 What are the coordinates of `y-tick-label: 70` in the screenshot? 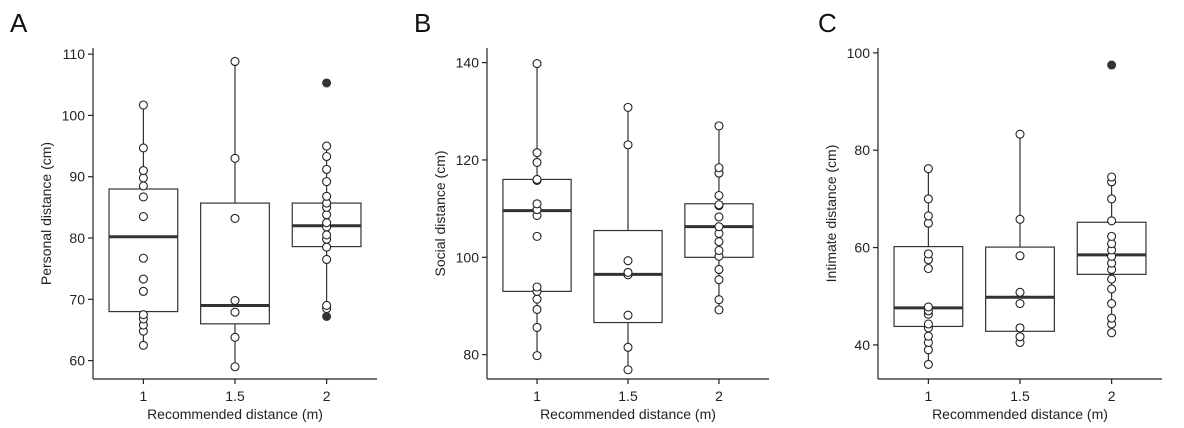 It's located at (77, 299).